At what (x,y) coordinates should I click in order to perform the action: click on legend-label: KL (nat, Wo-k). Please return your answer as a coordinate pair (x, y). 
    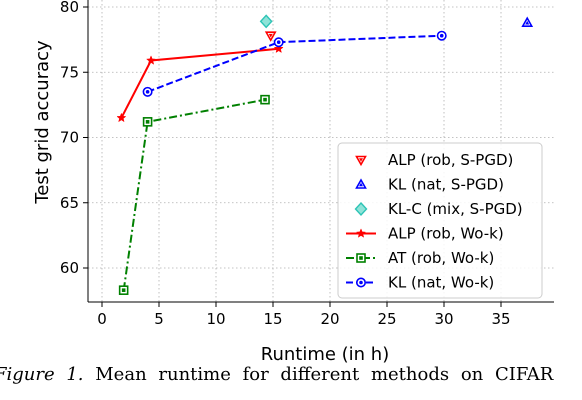
    Looking at the image, I should click on (441, 283).